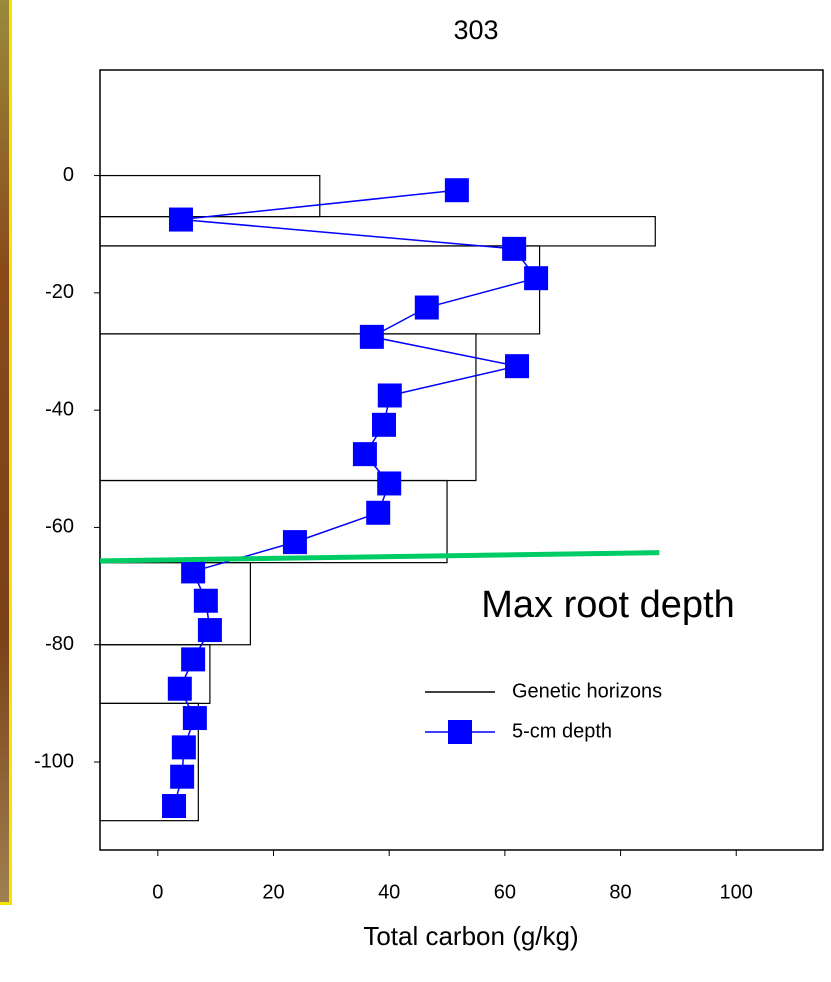 The image size is (831, 982). I want to click on x-tick-label: 20, so click(273, 892).